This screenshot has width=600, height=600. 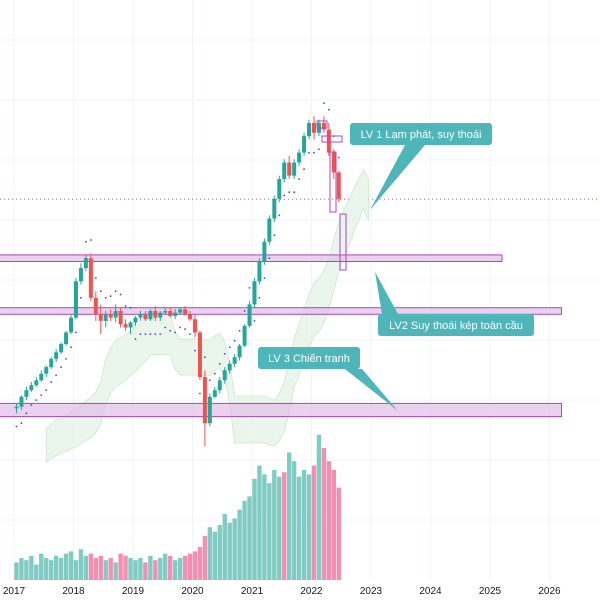 What do you see at coordinates (454, 304) in the screenshot?
I see `annotation-callout: LV2 Suy thoái kép toàn cầu` at bounding box center [454, 304].